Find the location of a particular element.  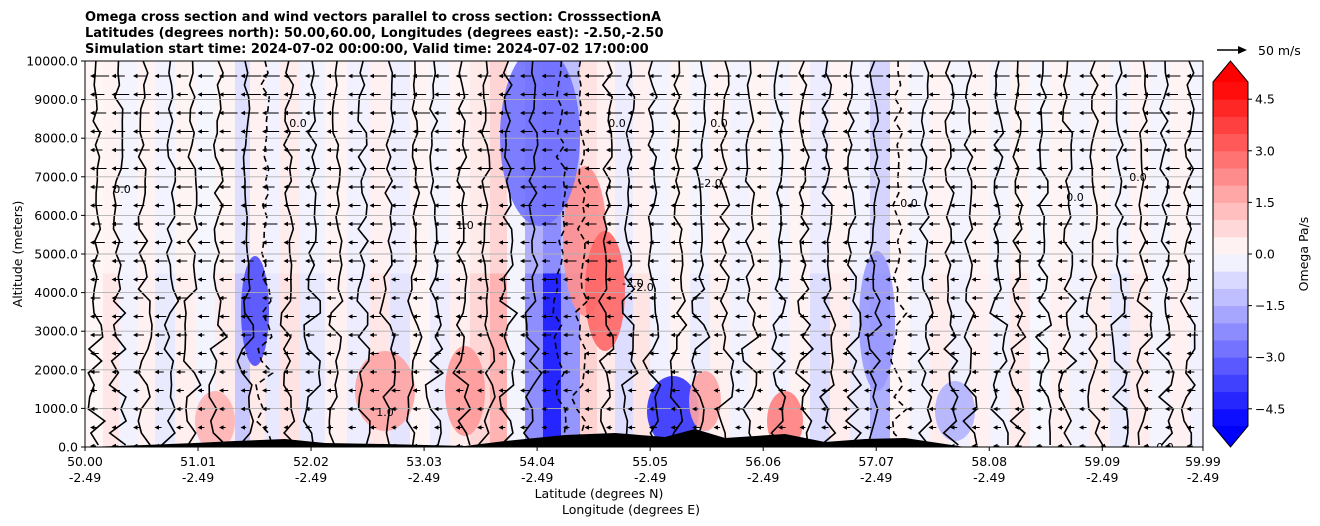

contour-label-13: -1.0 is located at coordinates (694, 445).